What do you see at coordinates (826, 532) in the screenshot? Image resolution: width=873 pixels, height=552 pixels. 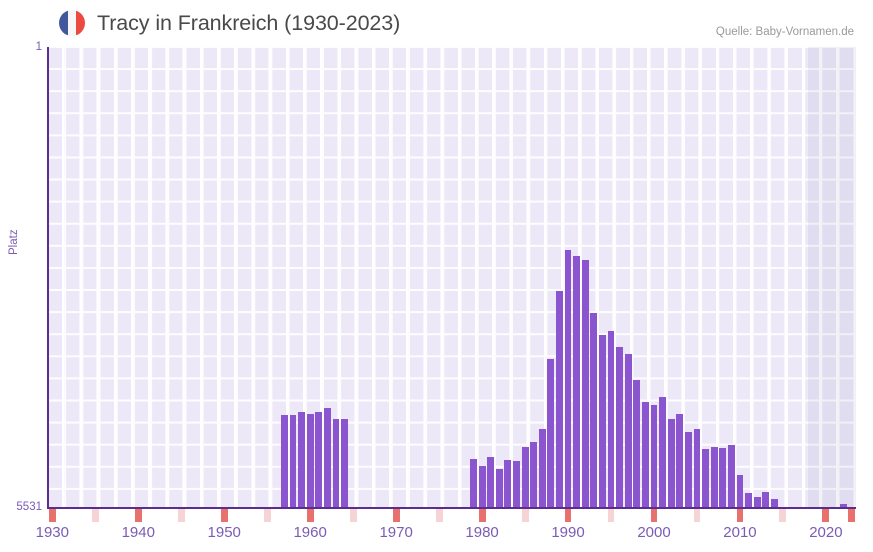 I see `x-axis-tick-label: 2020` at bounding box center [826, 532].